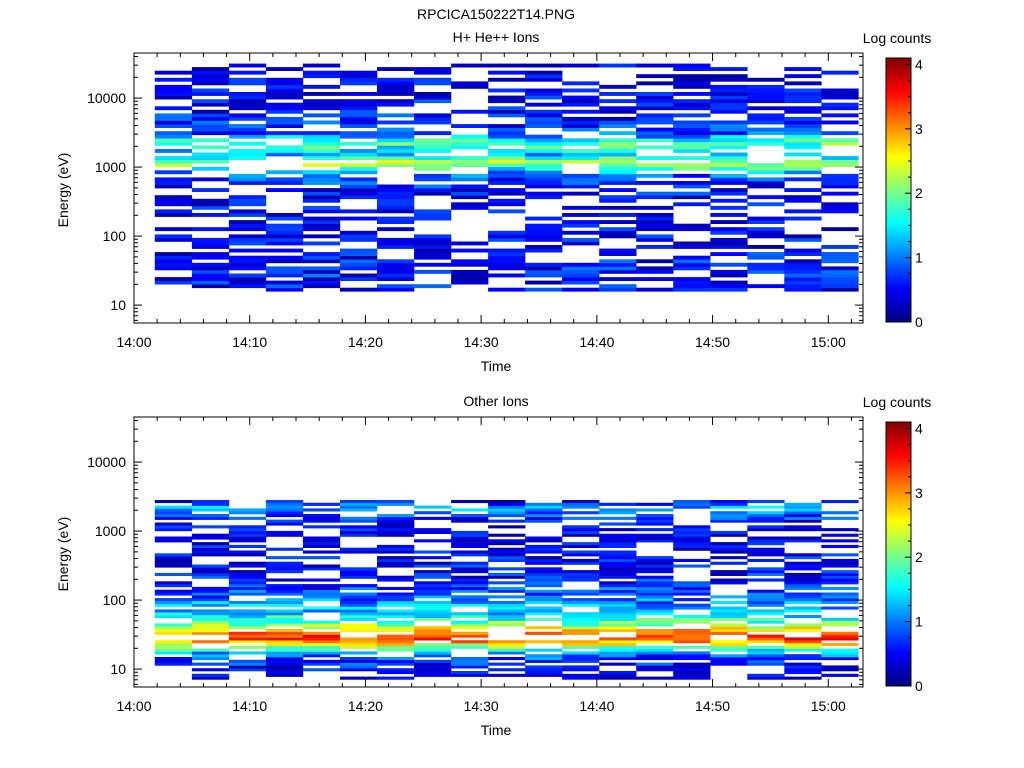 This screenshot has height=768, width=1024. Describe the element at coordinates (110, 167) in the screenshot. I see `y-tick-label: 1000` at that location.